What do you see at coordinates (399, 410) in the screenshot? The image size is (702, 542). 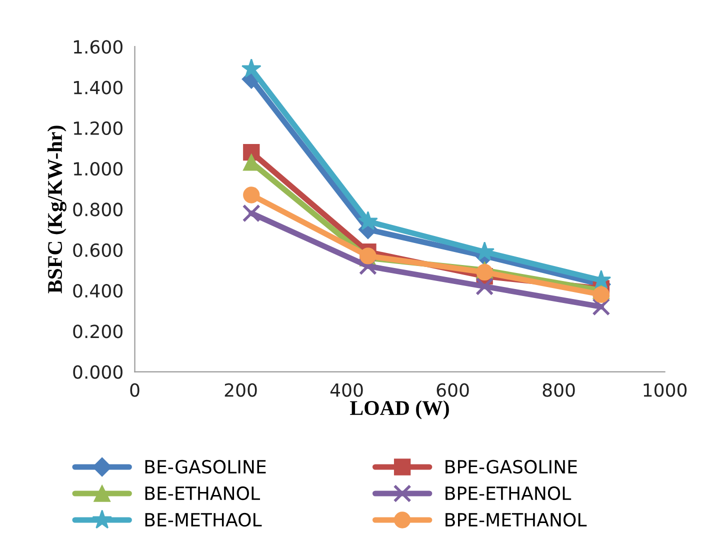 I see `x-axis-title: LOAD (W)` at bounding box center [399, 410].